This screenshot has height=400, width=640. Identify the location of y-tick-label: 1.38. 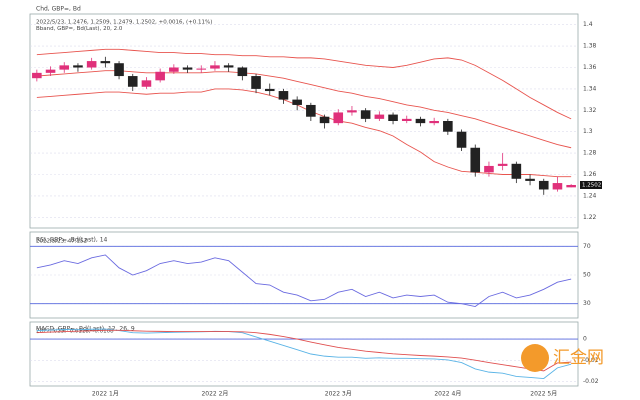
(590, 46).